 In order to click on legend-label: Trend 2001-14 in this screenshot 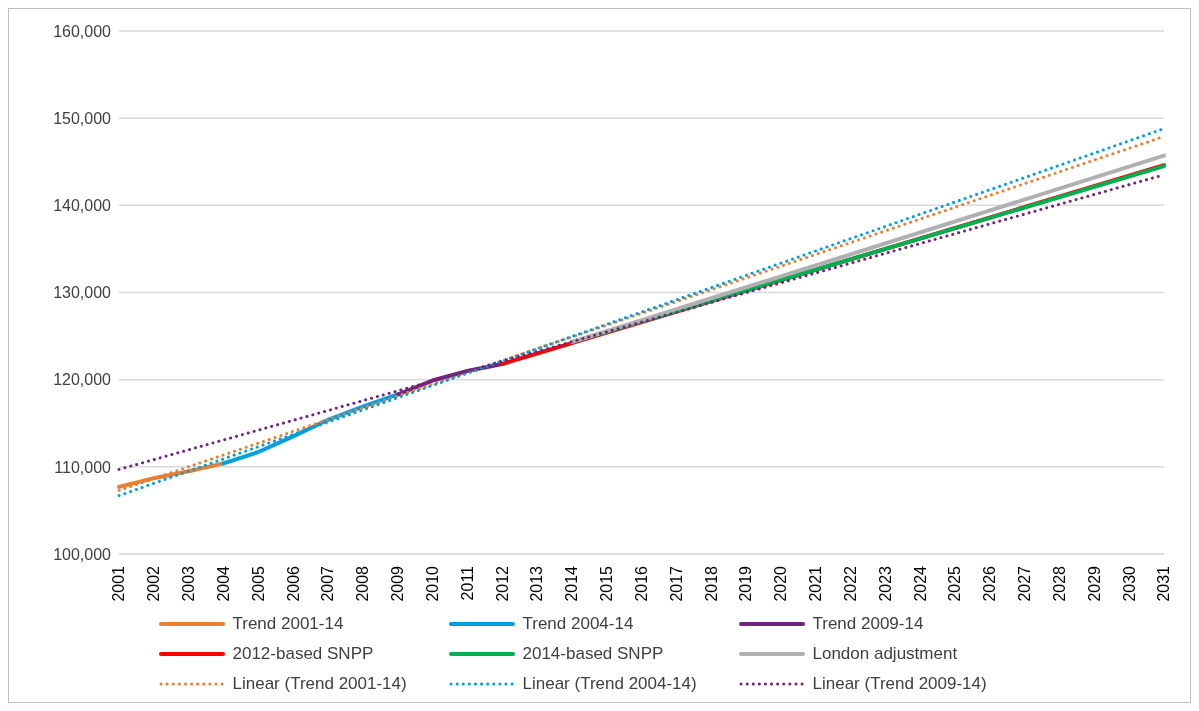, I will do `click(288, 624)`.